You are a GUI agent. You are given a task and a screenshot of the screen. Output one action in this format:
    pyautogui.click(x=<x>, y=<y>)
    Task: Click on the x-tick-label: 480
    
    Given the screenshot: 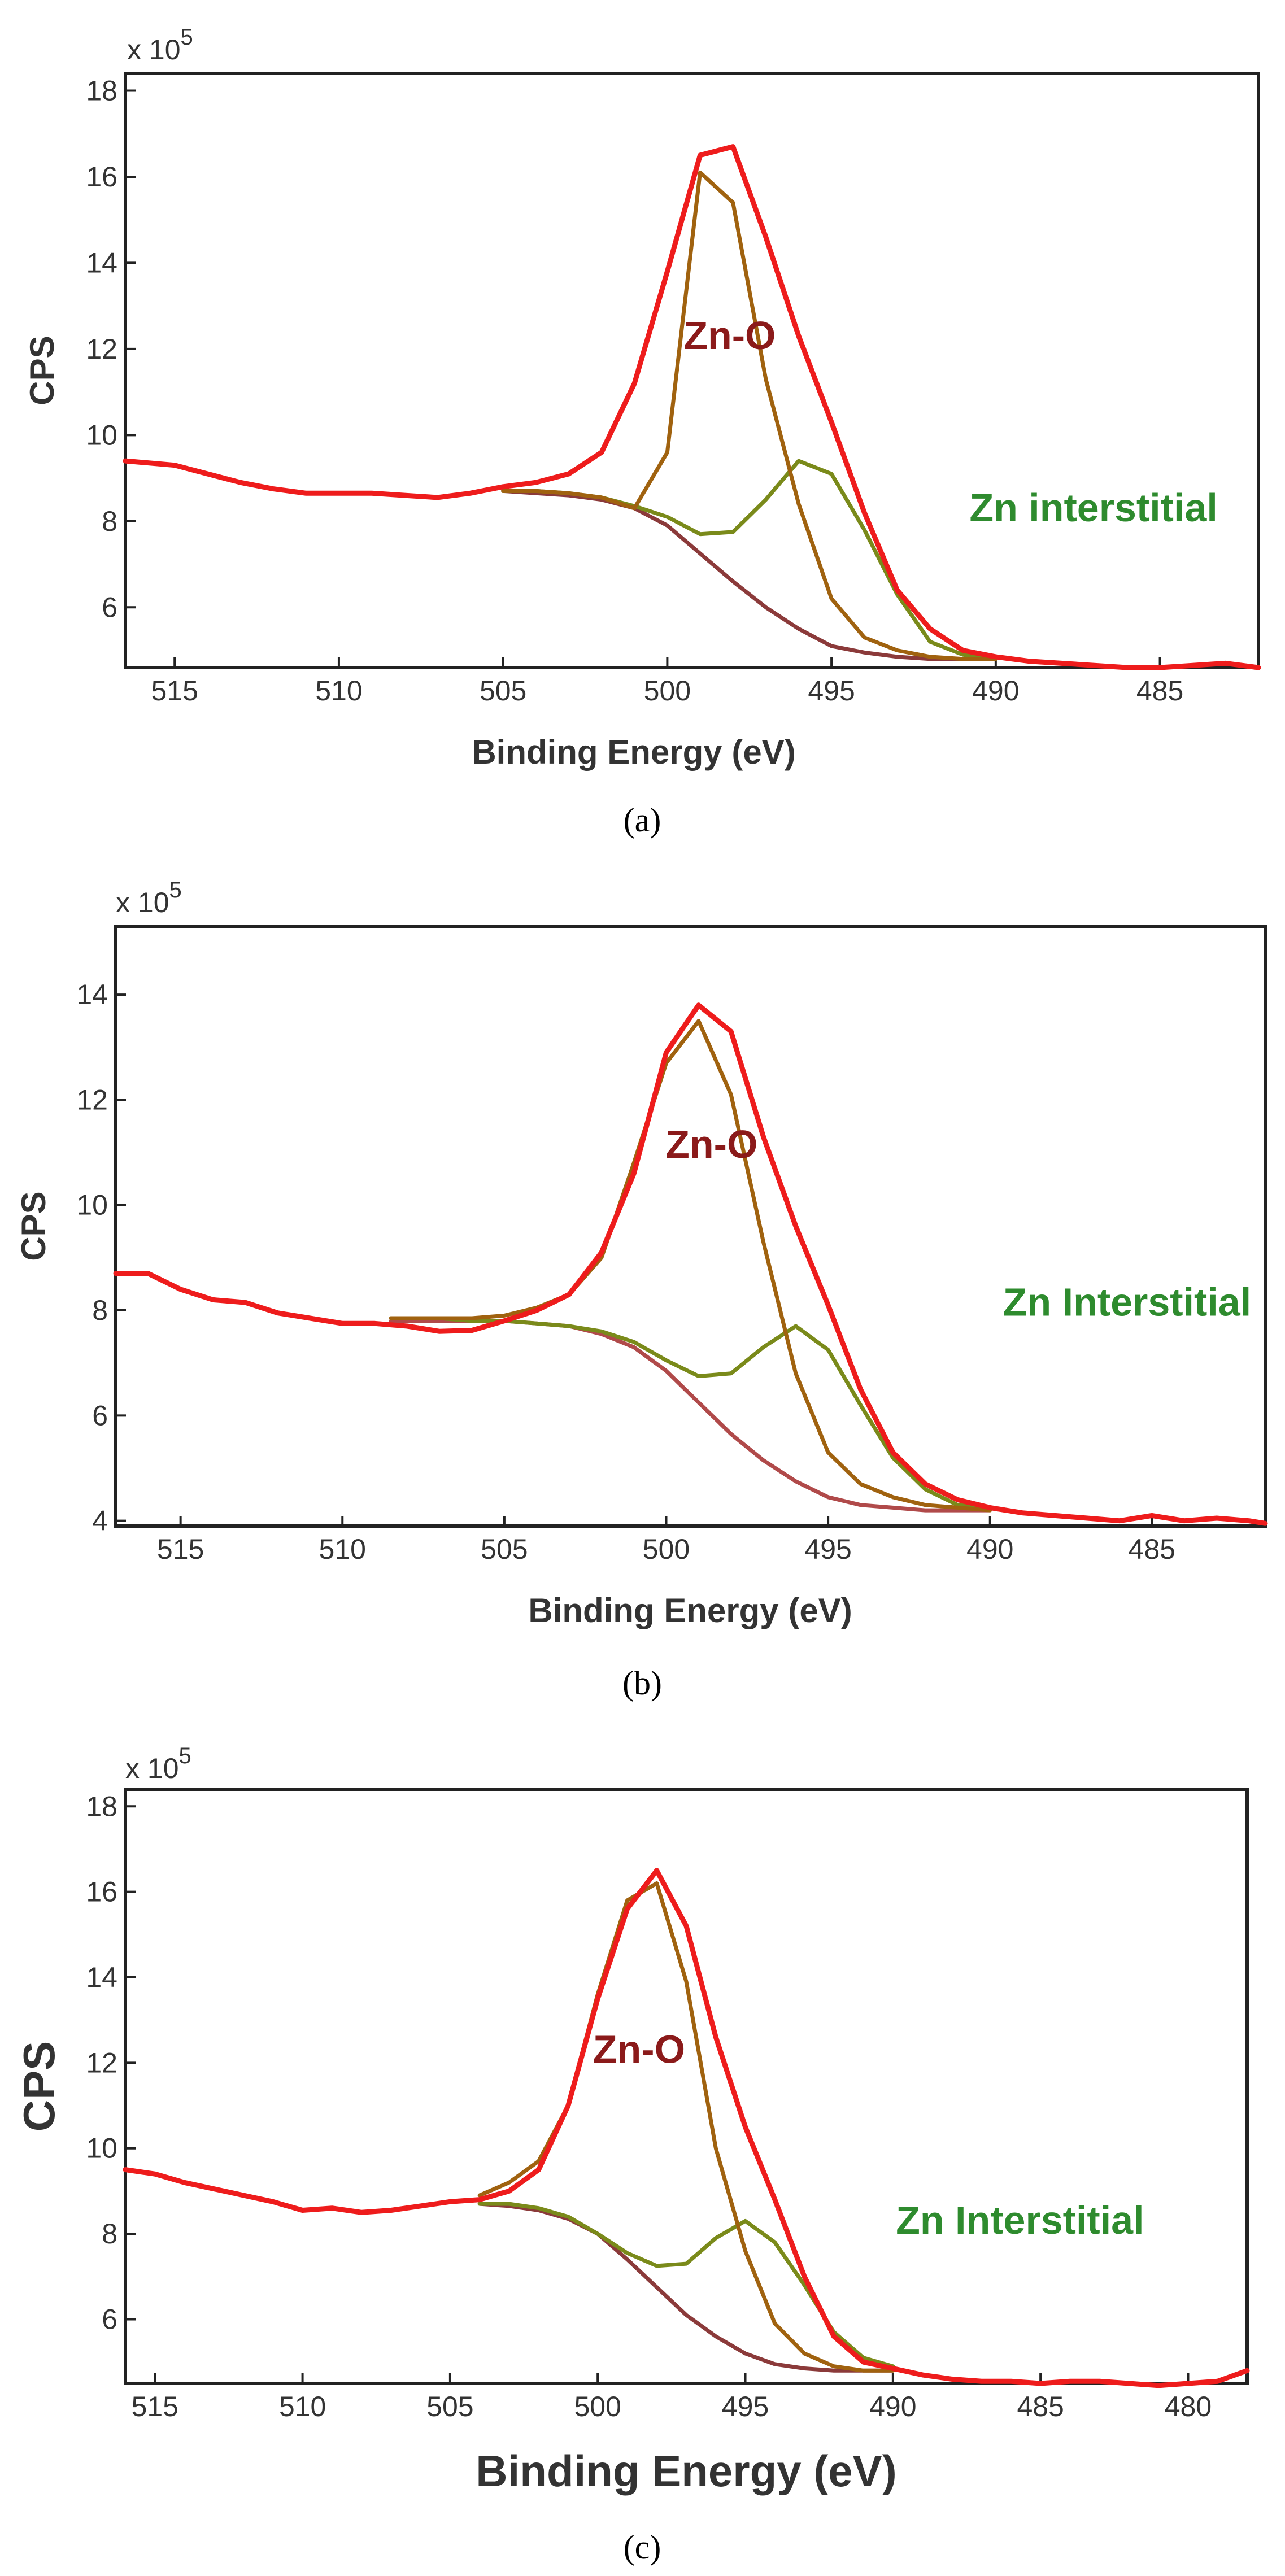 What is the action you would take?
    pyautogui.click(x=1188, y=2406)
    